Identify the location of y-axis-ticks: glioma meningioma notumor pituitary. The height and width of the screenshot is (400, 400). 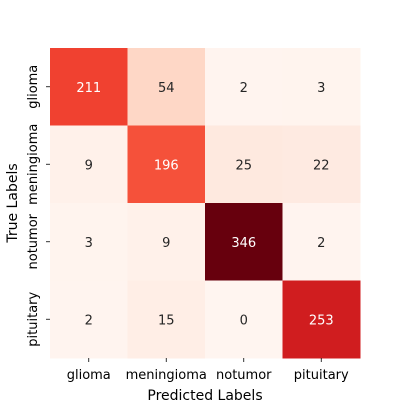
(38, 206).